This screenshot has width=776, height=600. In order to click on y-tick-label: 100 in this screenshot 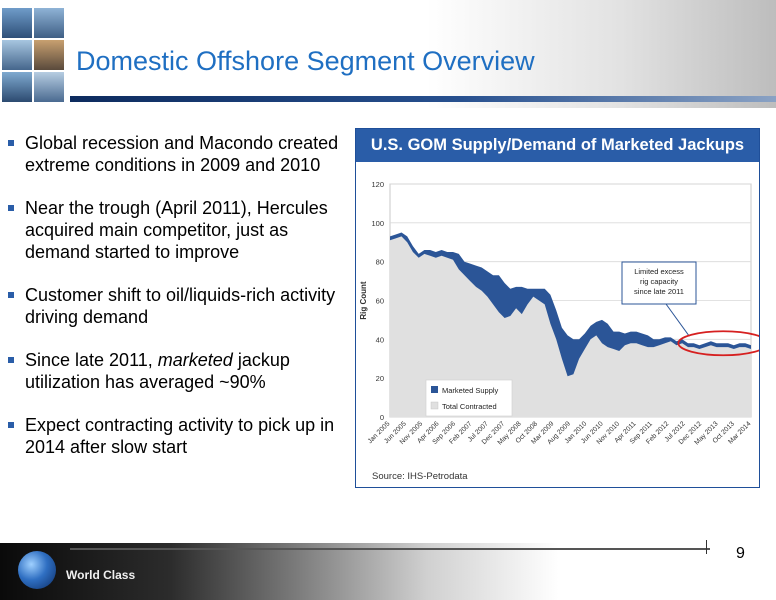, I will do `click(377, 223)`.